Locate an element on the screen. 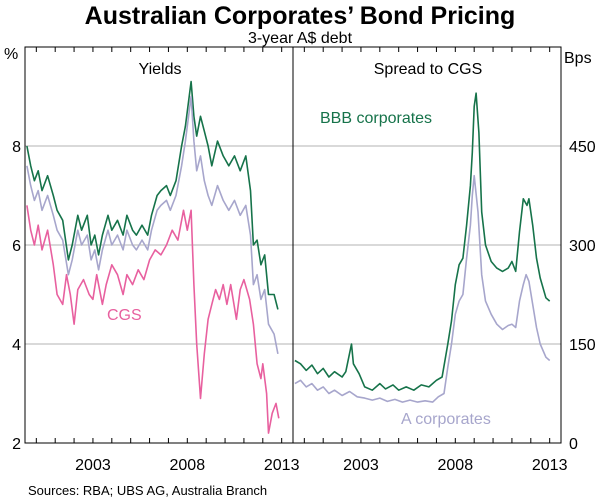 The width and height of the screenshot is (600, 500). y-tick-label: 0 is located at coordinates (573, 444).